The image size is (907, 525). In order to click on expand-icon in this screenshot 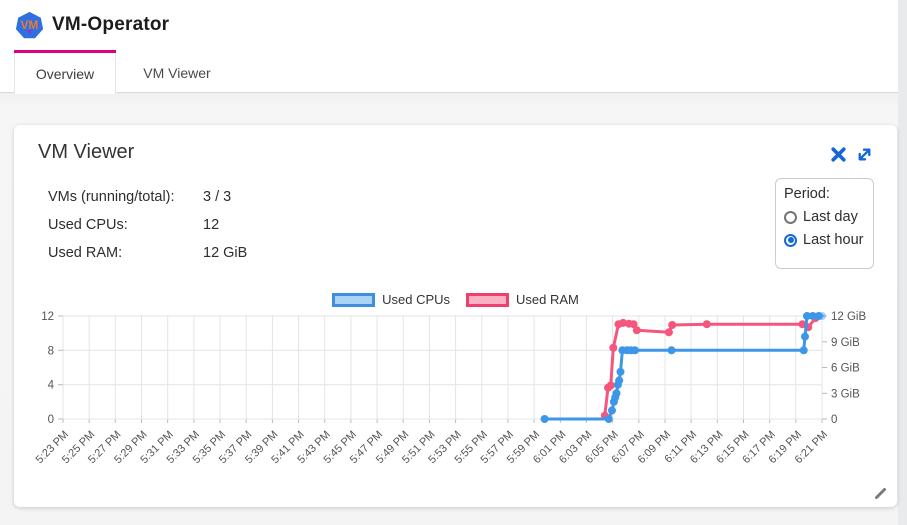, I will do `click(864, 154)`.